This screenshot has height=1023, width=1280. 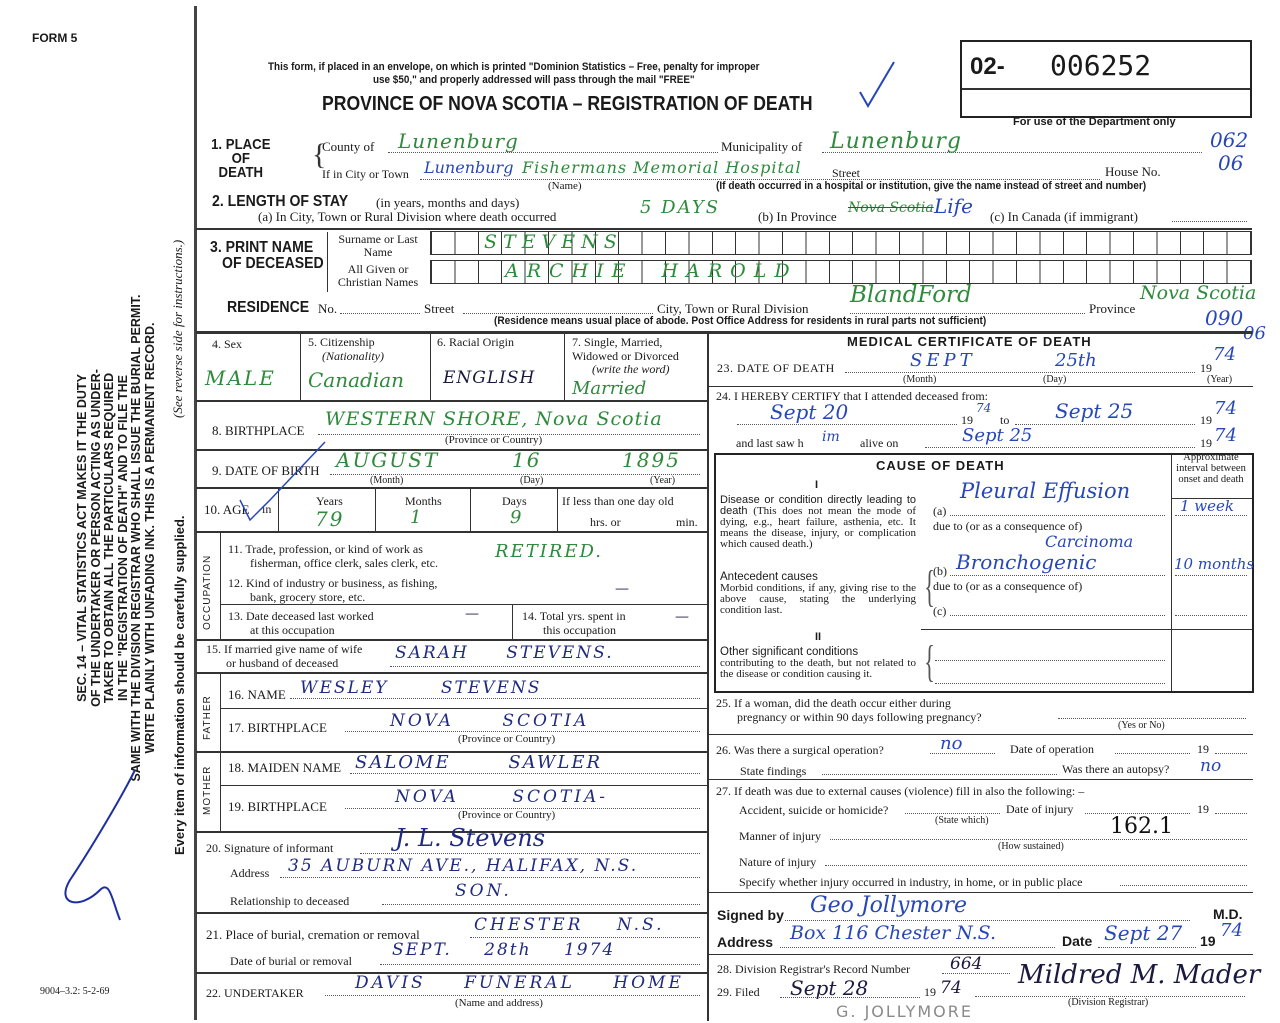 What do you see at coordinates (929, 661) in the screenshot?
I see `other-brace: {` at bounding box center [929, 661].